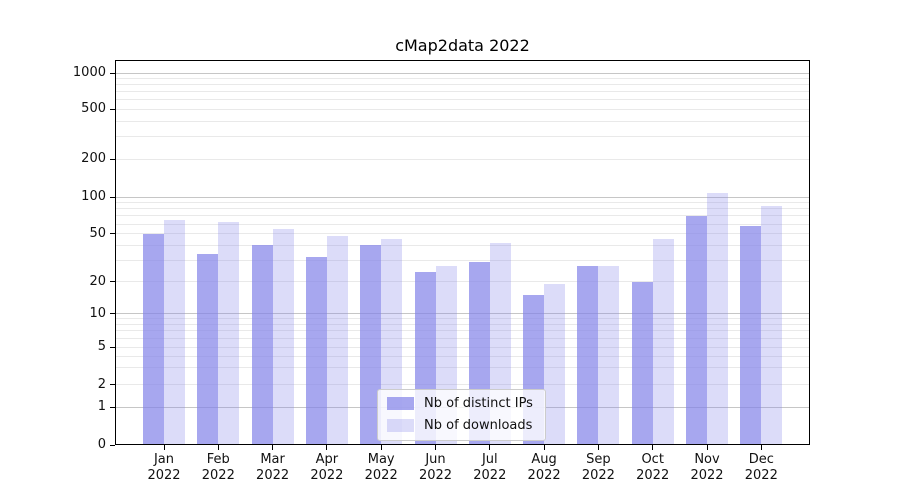 The image size is (900, 500). I want to click on x-tick-label: Aug 2022, so click(544, 467).